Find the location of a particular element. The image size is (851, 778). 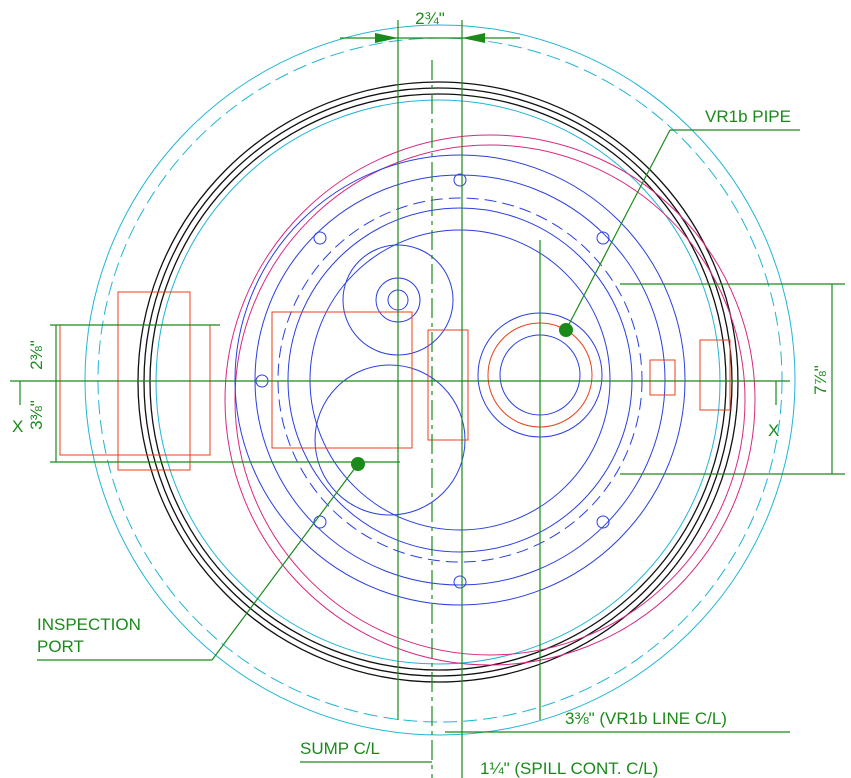

dimension-label: 7⅞" is located at coordinates (820, 380).